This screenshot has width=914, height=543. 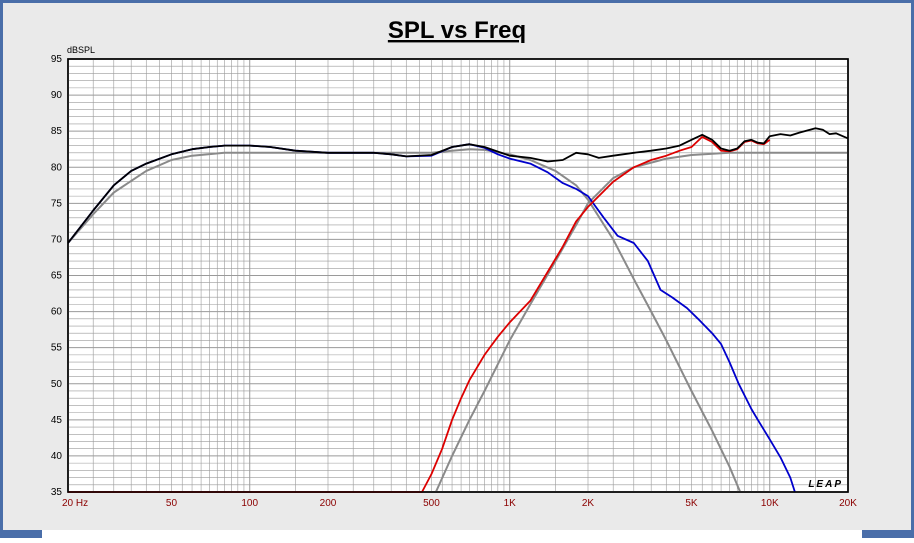 I want to click on y-tick-label: 90, so click(x=57, y=95).